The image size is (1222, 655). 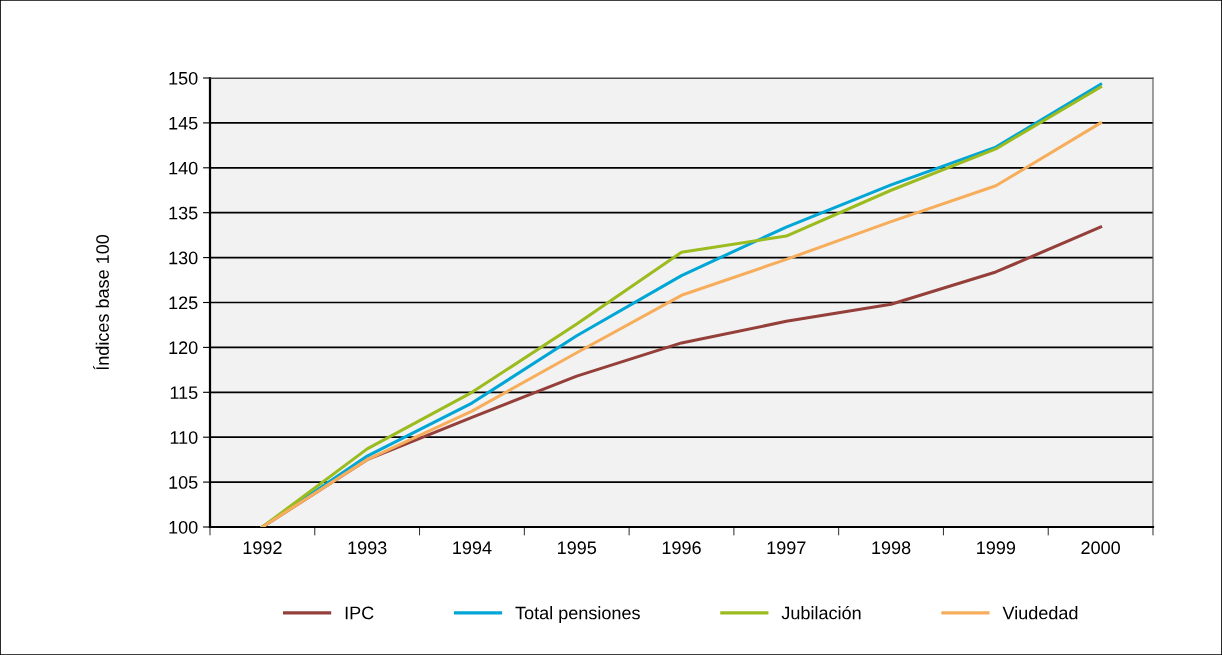 What do you see at coordinates (359, 613) in the screenshot?
I see `legend-label: IPC` at bounding box center [359, 613].